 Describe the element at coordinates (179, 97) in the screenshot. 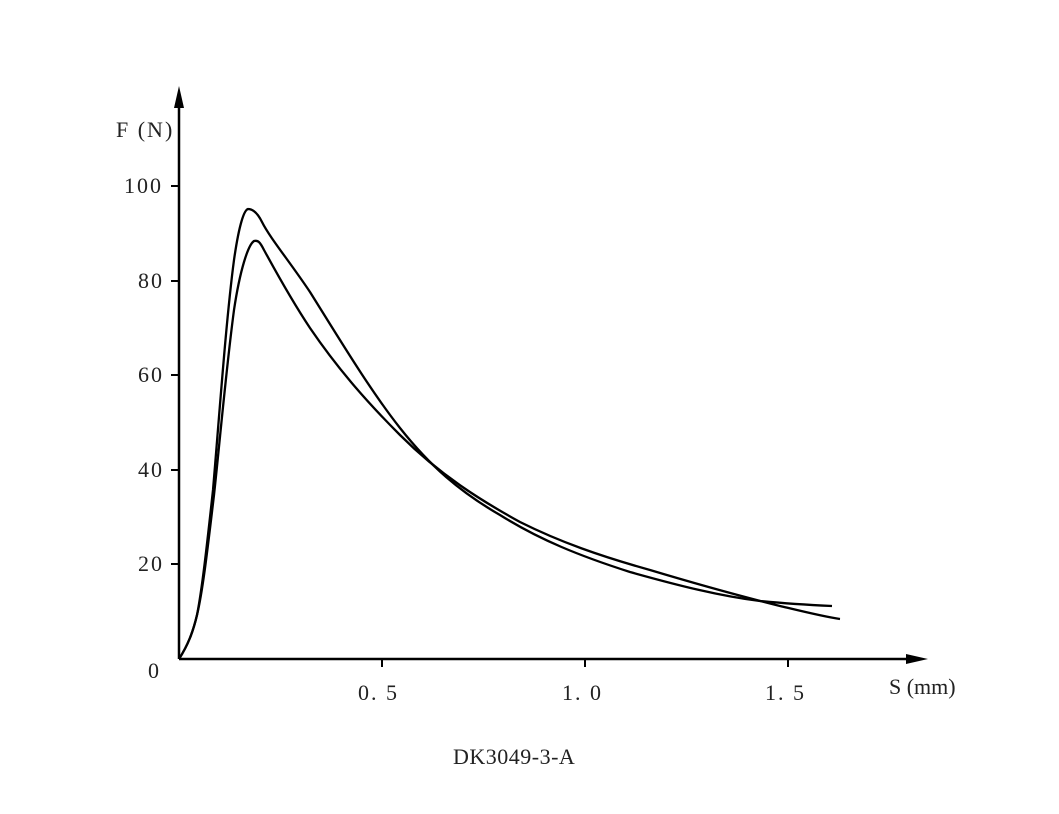

I see `y-axis-arrow-icon` at that location.